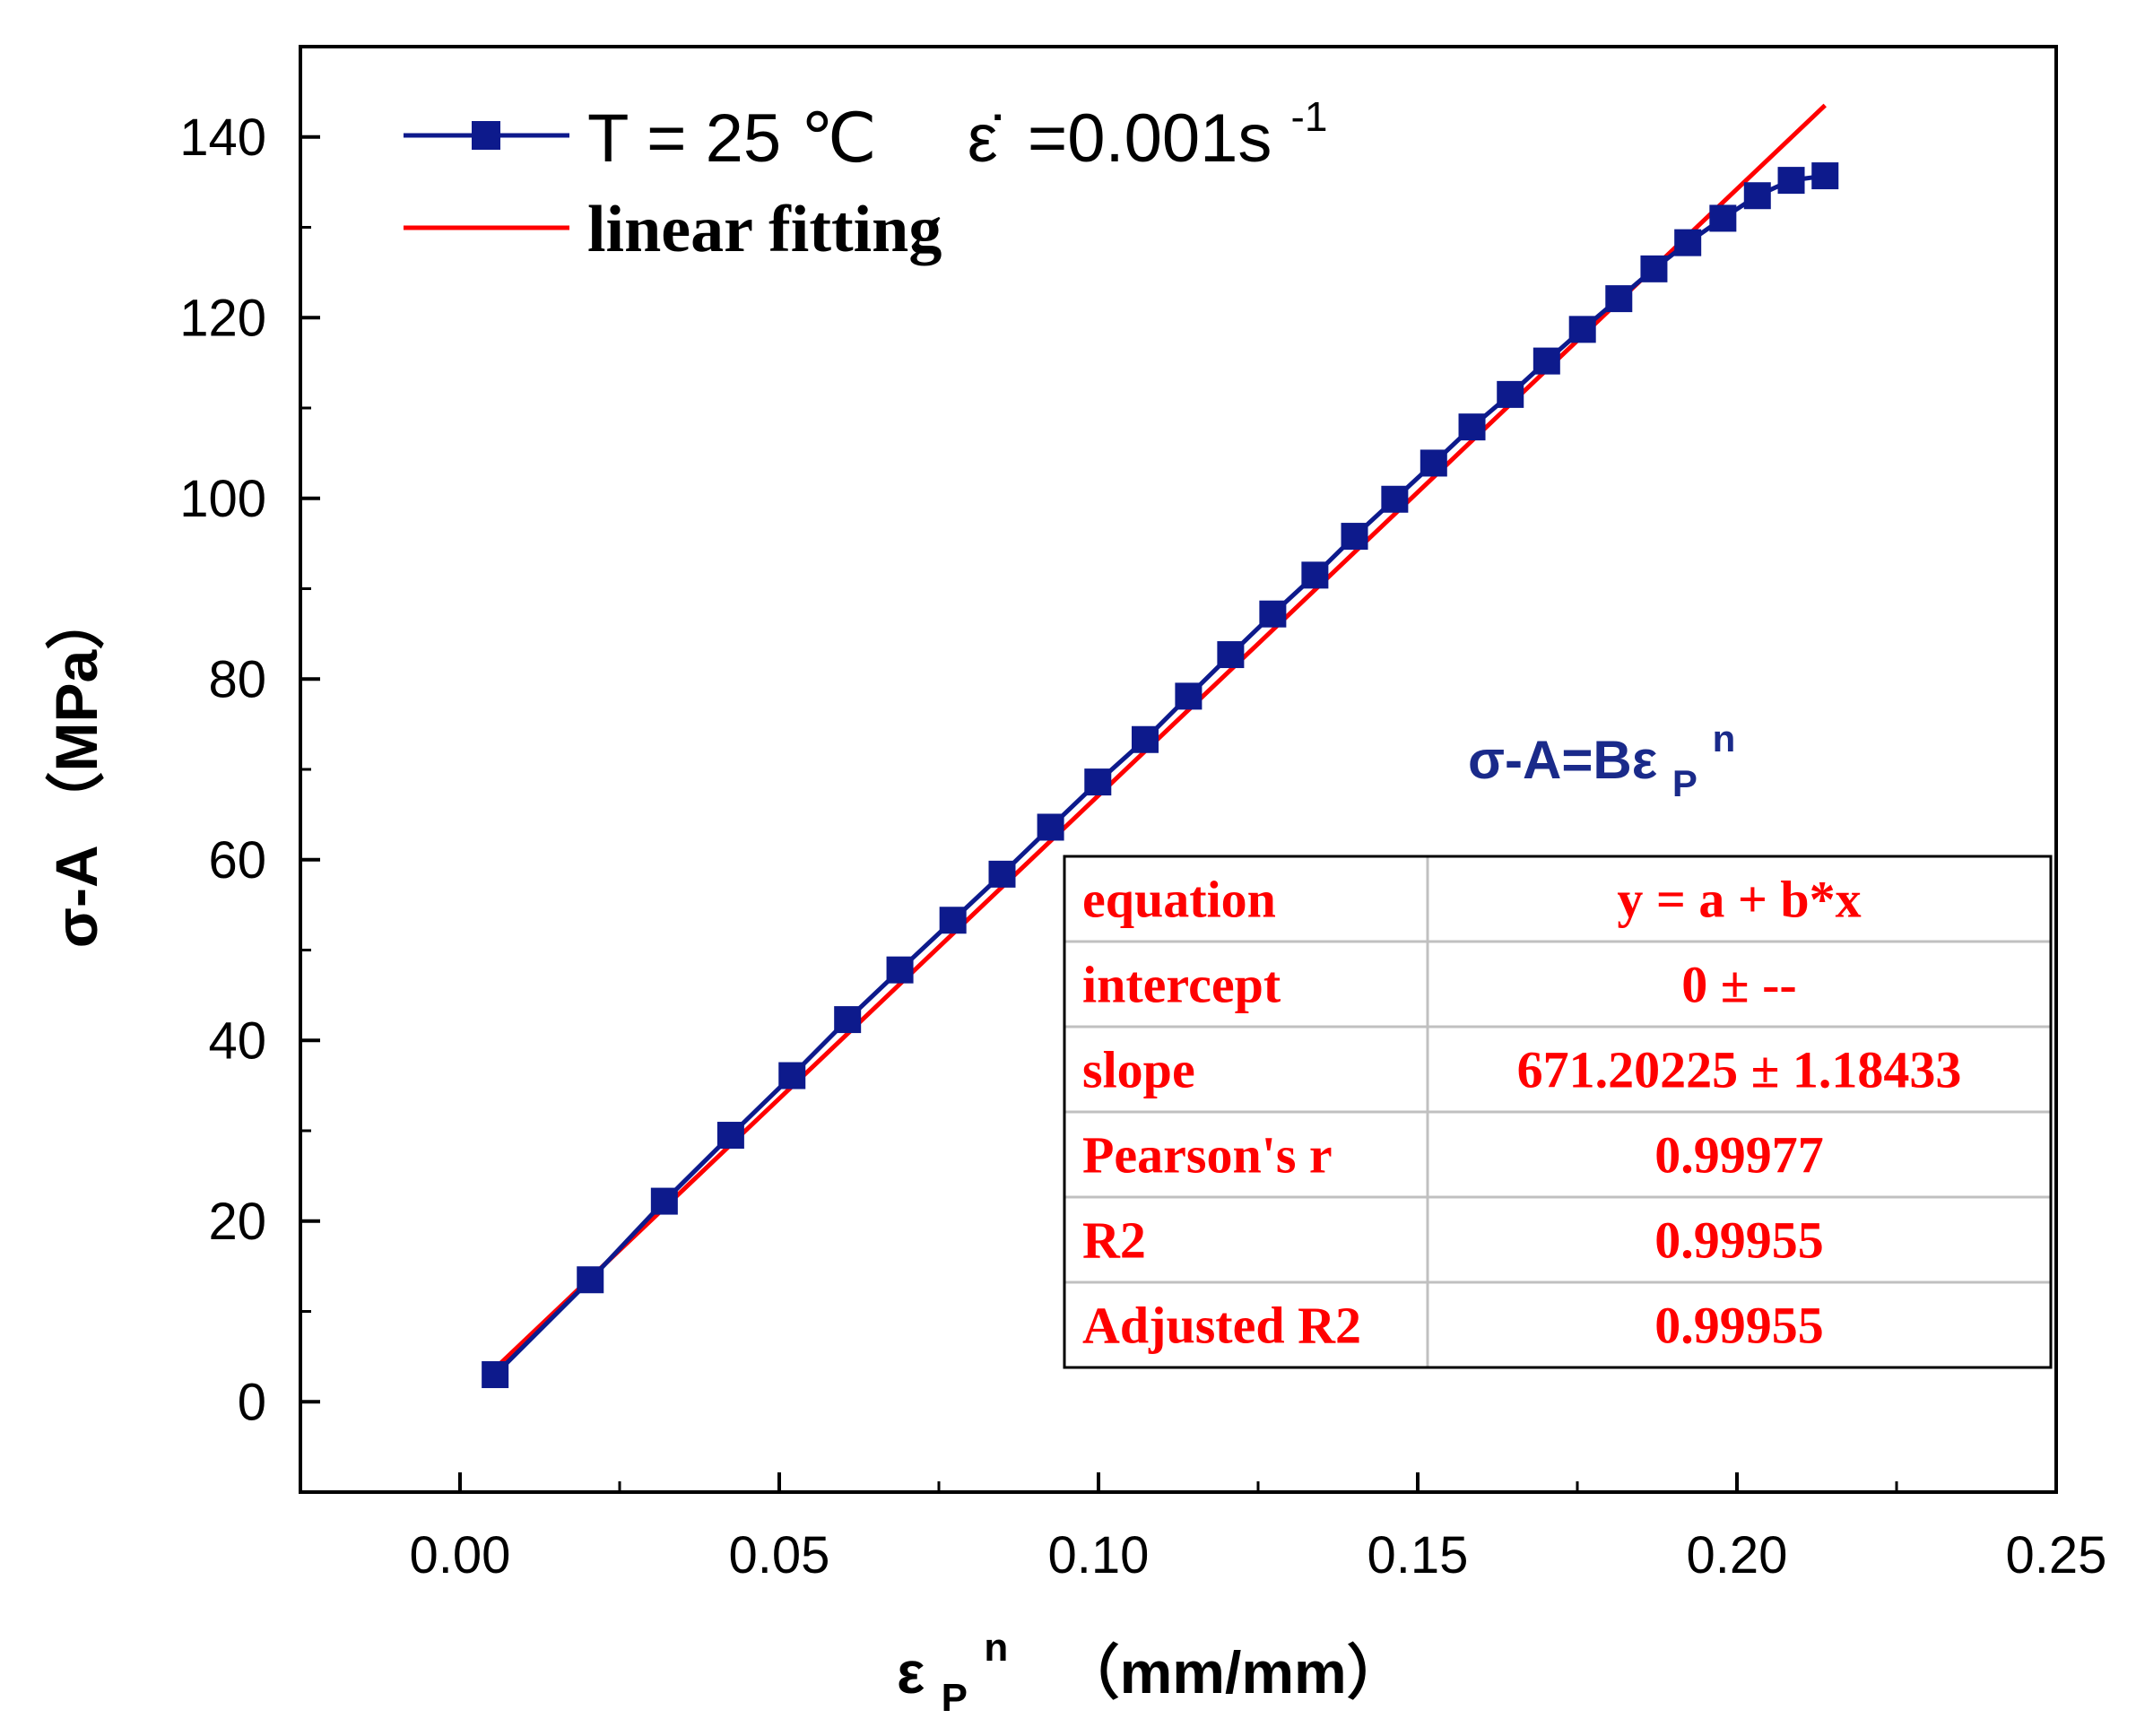  What do you see at coordinates (222, 499) in the screenshot?
I see `y-tick-label: 100` at bounding box center [222, 499].